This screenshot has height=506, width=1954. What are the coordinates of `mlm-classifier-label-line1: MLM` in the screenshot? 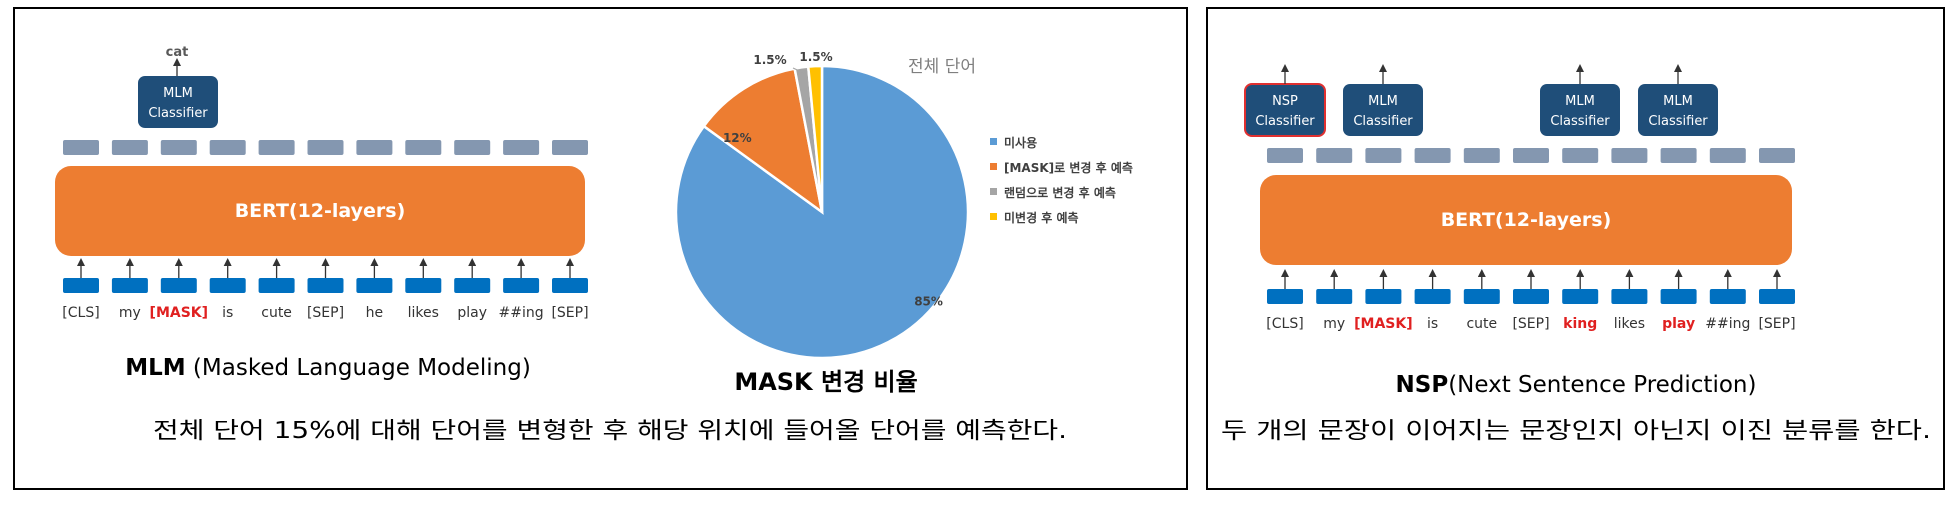 It's located at (178, 93).